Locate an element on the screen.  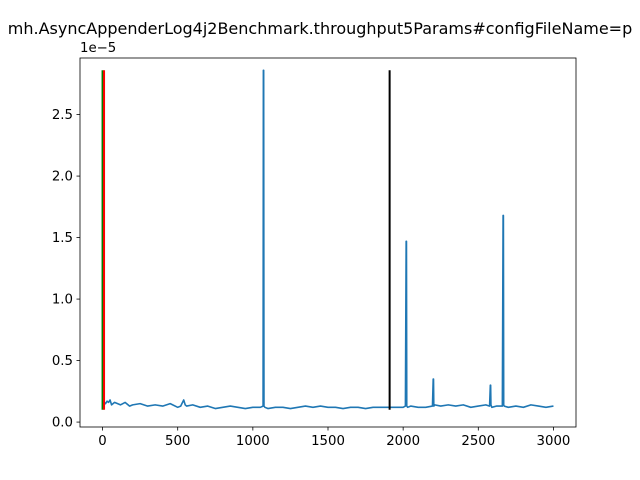
y-tick-label: 0.5 is located at coordinates (62, 361).